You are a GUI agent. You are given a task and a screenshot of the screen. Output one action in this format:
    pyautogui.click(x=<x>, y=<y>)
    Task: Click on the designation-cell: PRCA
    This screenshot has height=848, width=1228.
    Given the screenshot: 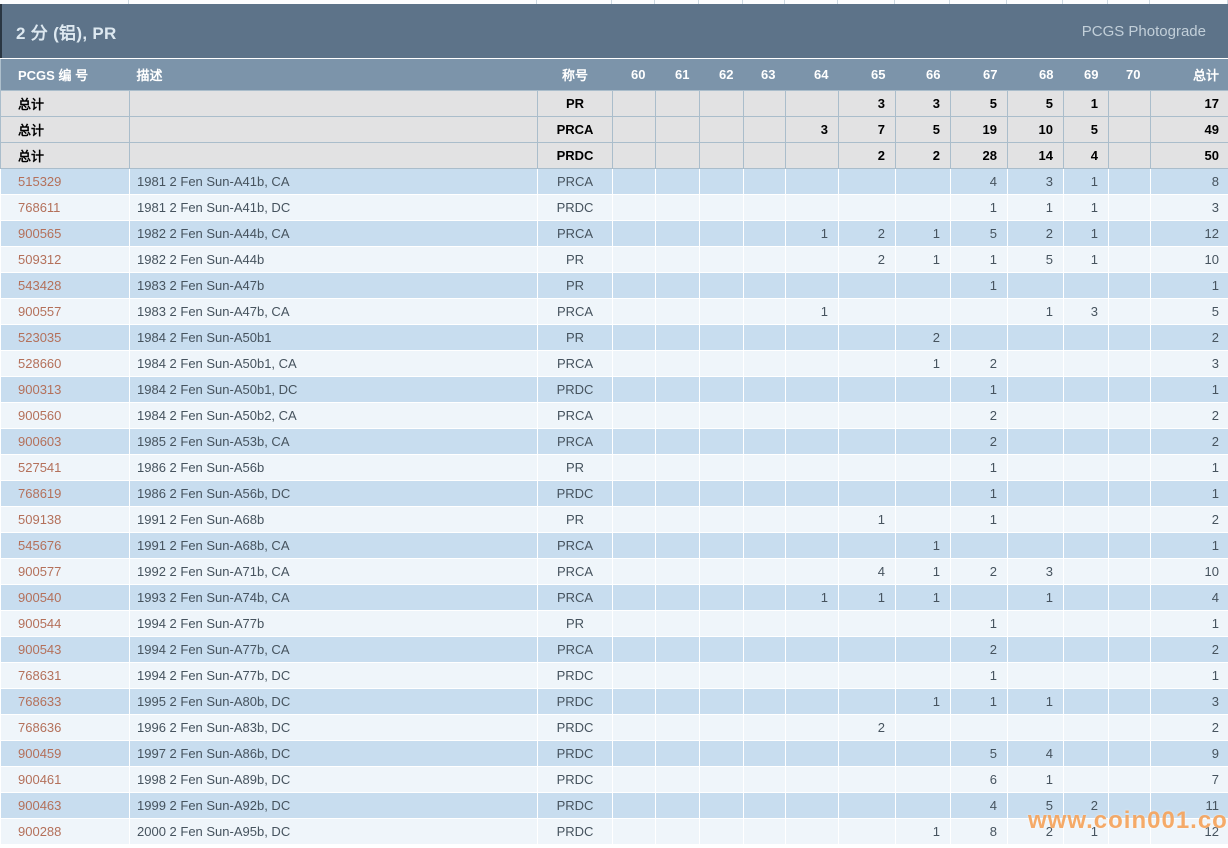 What is the action you would take?
    pyautogui.click(x=575, y=597)
    